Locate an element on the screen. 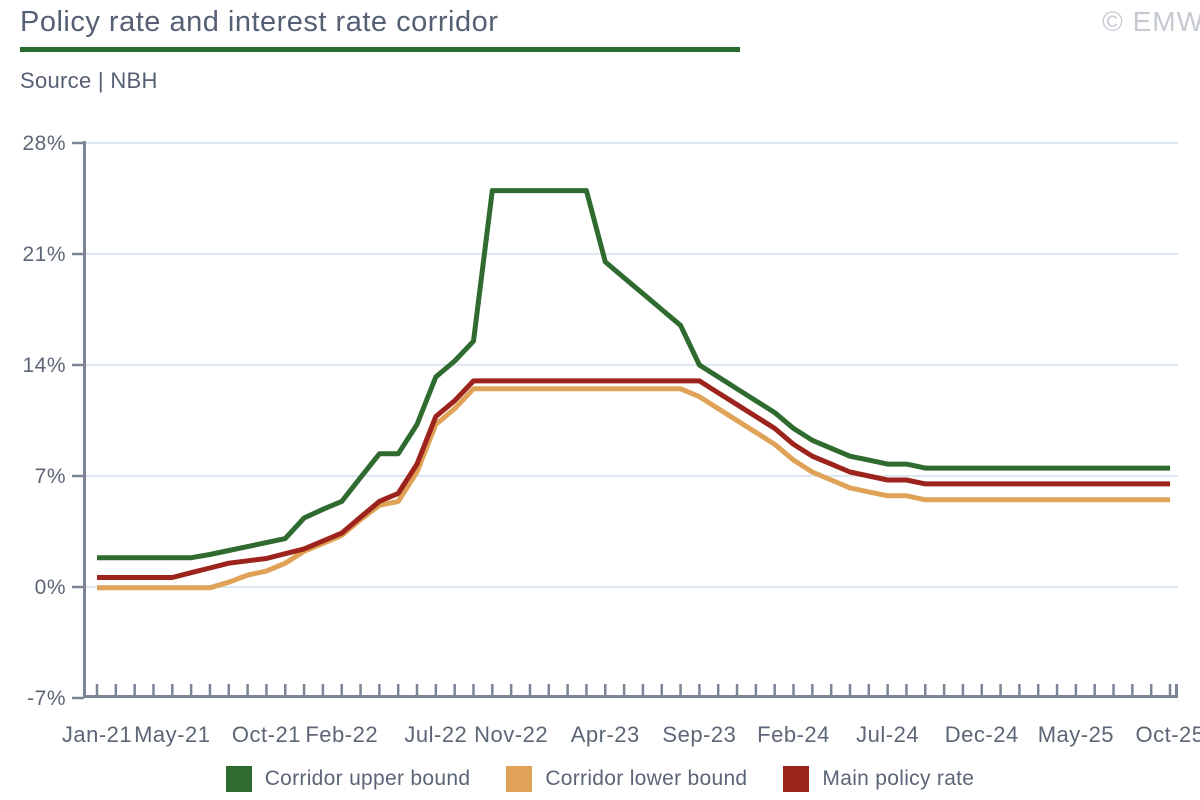 The height and width of the screenshot is (800, 1200). y-axis-label: -7% is located at coordinates (46, 698).